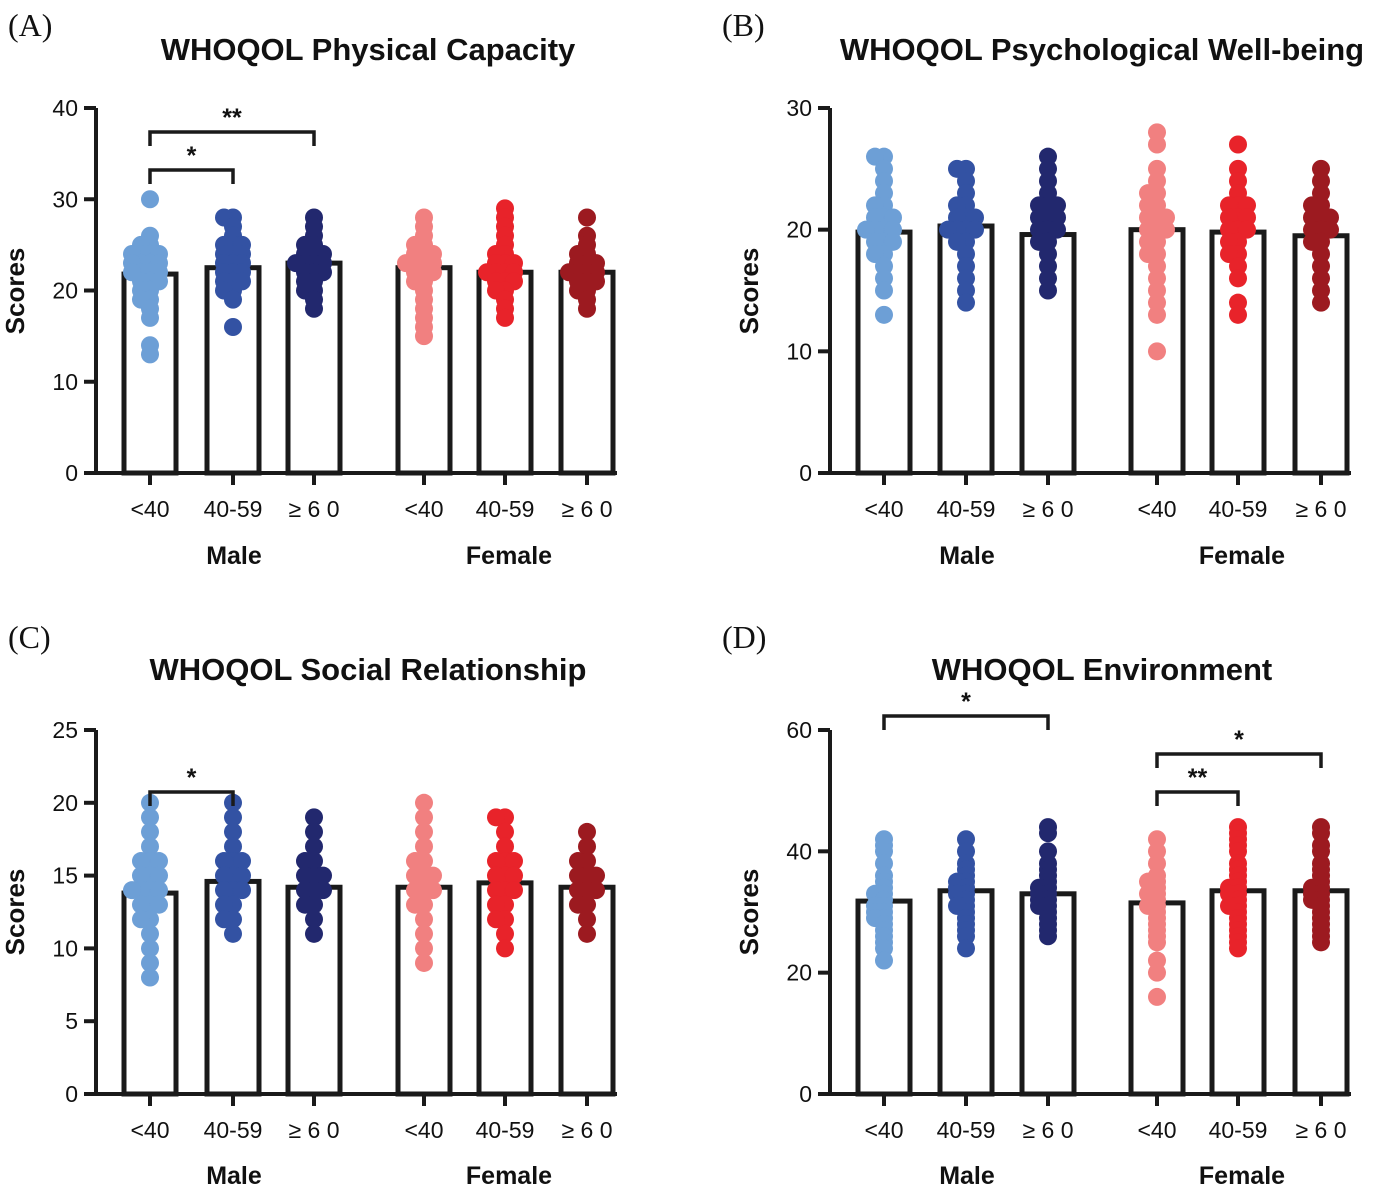  Describe the element at coordinates (1102, 669) in the screenshot. I see `chart-title: WHOQOL Environment` at that location.